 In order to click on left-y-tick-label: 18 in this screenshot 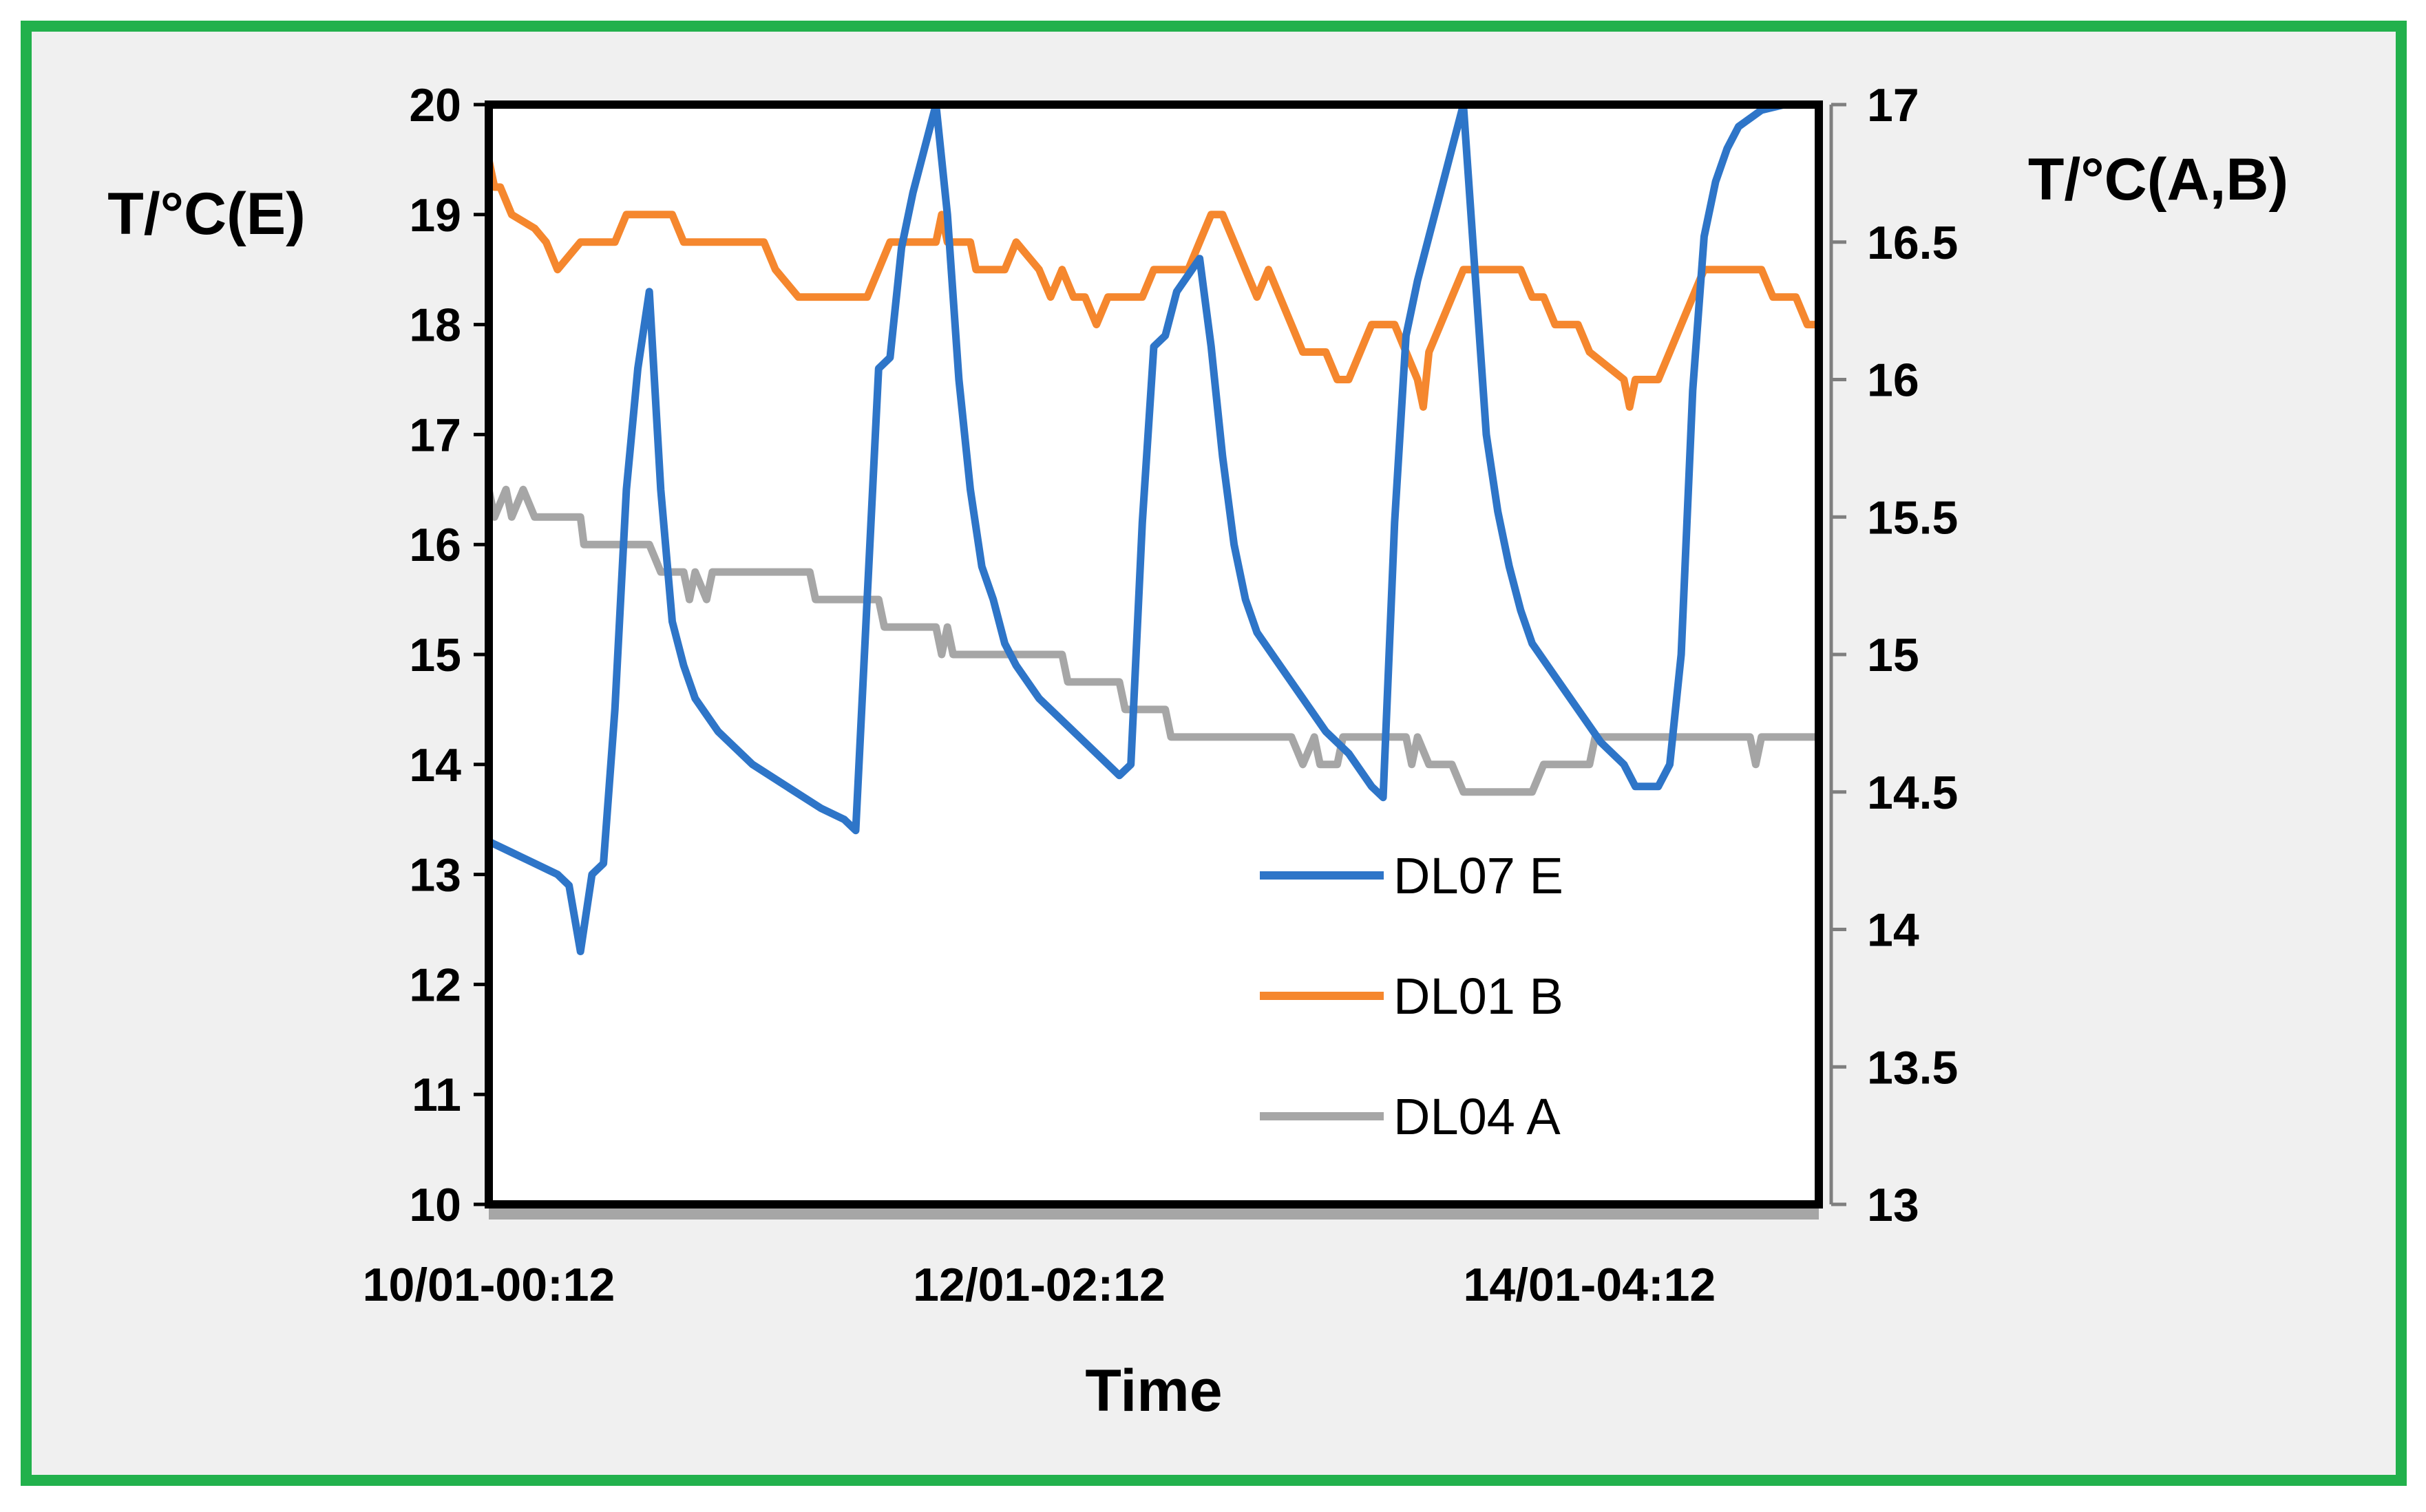, I will do `click(435, 325)`.